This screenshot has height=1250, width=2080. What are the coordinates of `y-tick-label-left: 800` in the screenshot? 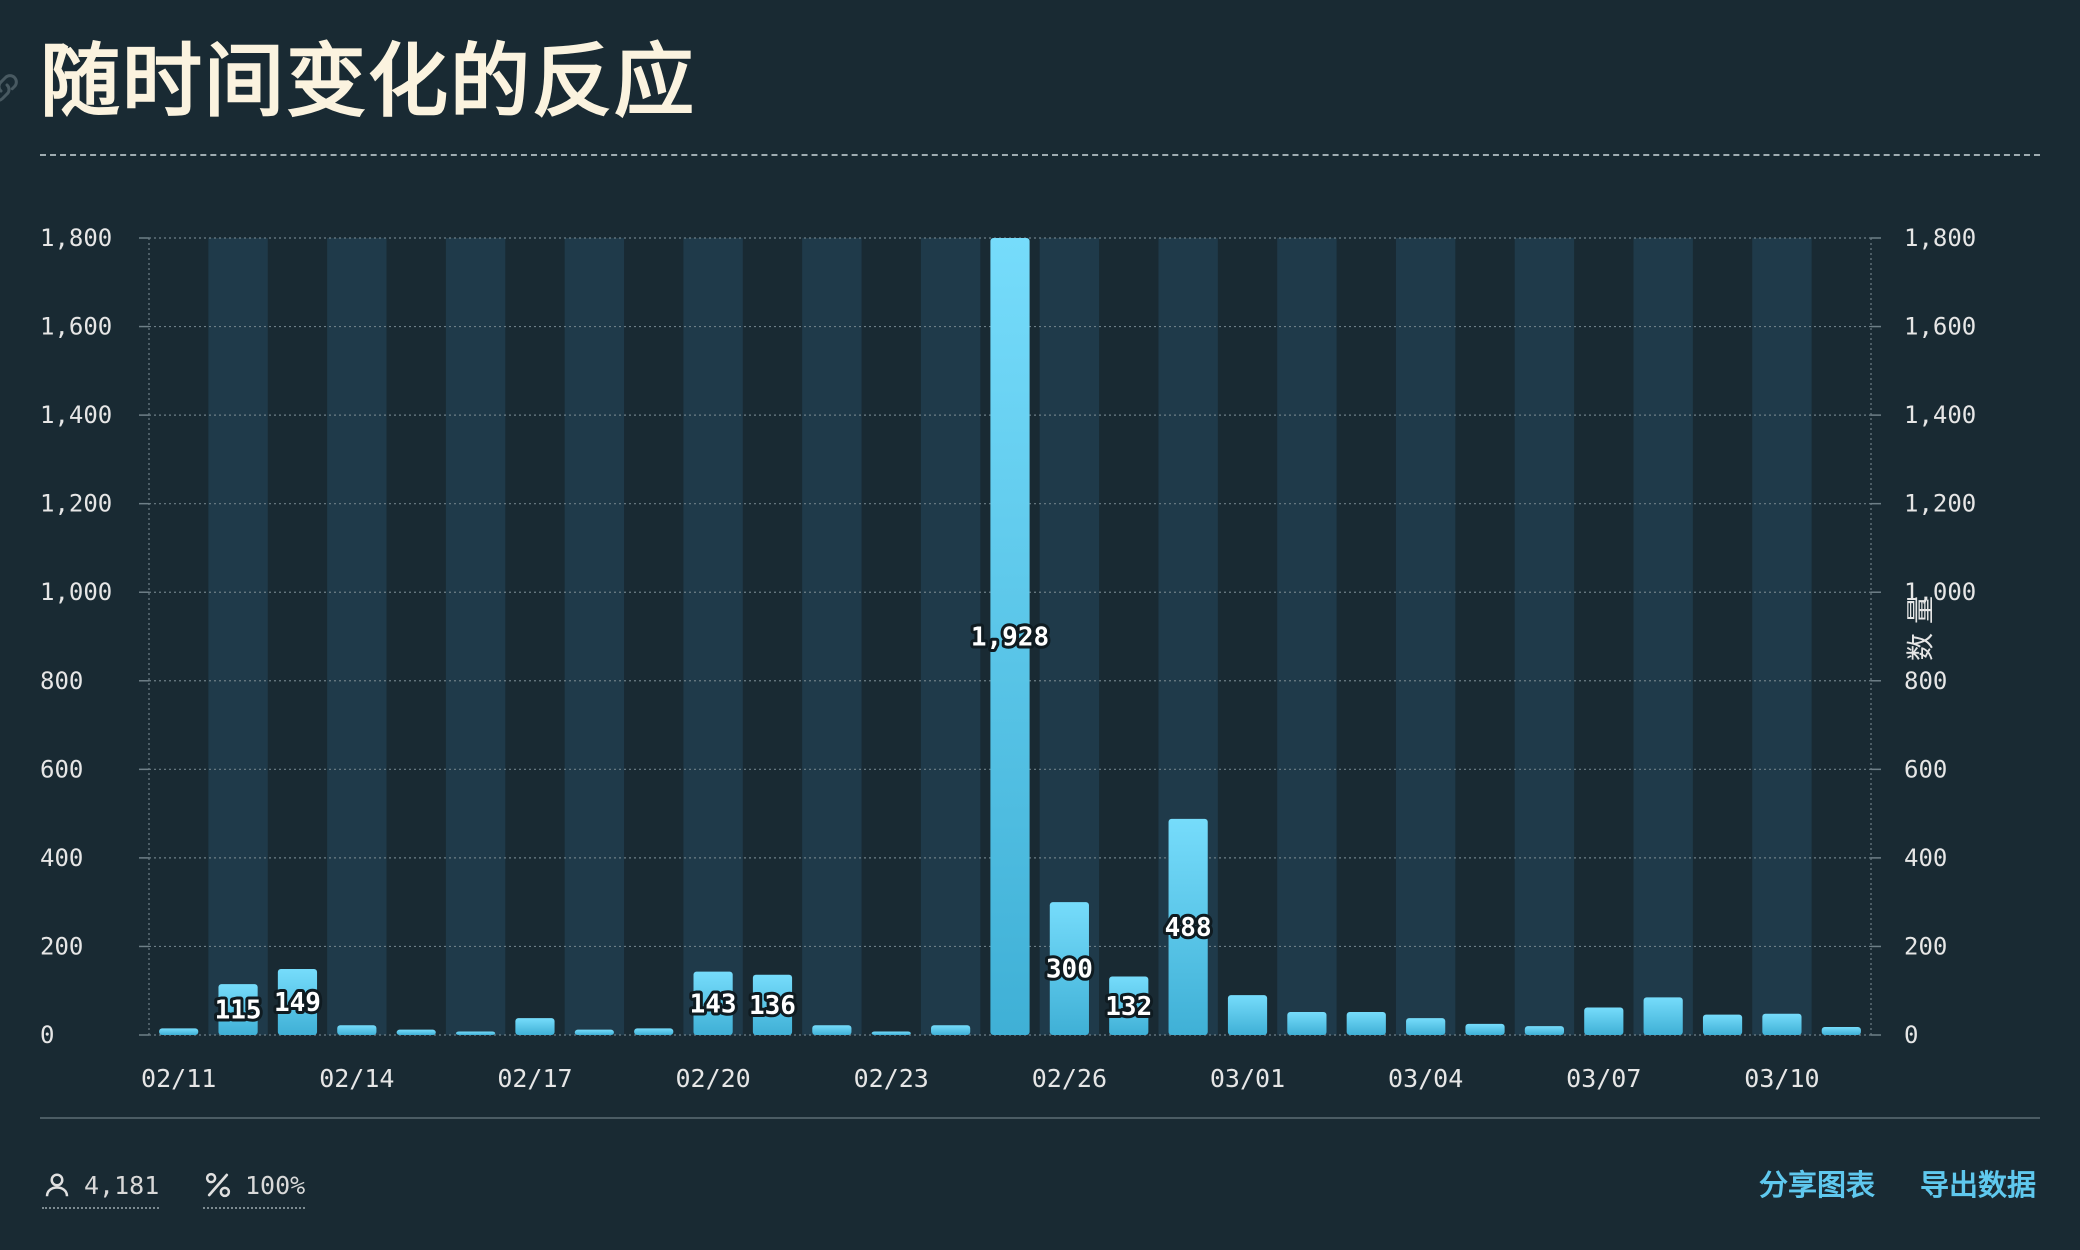 It's located at (61, 681).